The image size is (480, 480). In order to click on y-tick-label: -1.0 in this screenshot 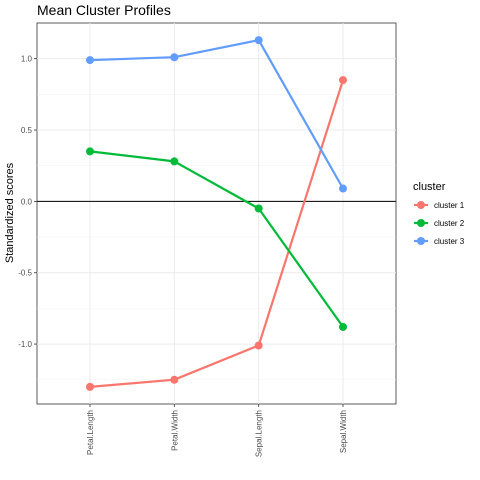, I will do `click(25, 344)`.